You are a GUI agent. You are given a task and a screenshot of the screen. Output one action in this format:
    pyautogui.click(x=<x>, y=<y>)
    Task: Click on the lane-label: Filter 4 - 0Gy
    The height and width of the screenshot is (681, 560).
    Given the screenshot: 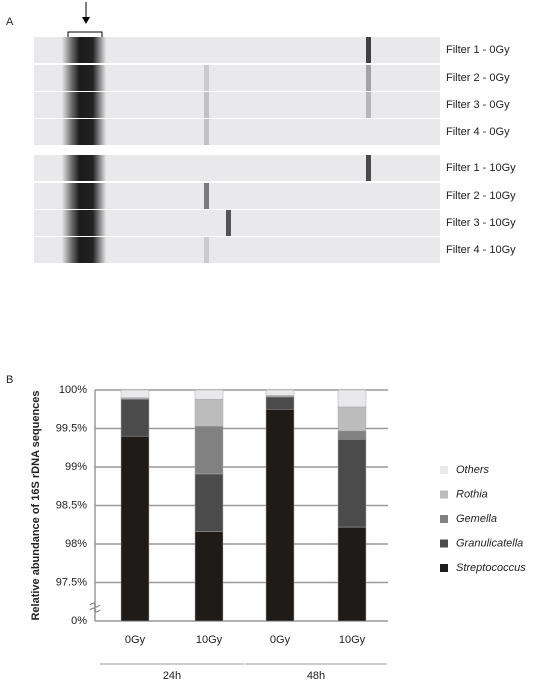 What is the action you would take?
    pyautogui.click(x=478, y=132)
    